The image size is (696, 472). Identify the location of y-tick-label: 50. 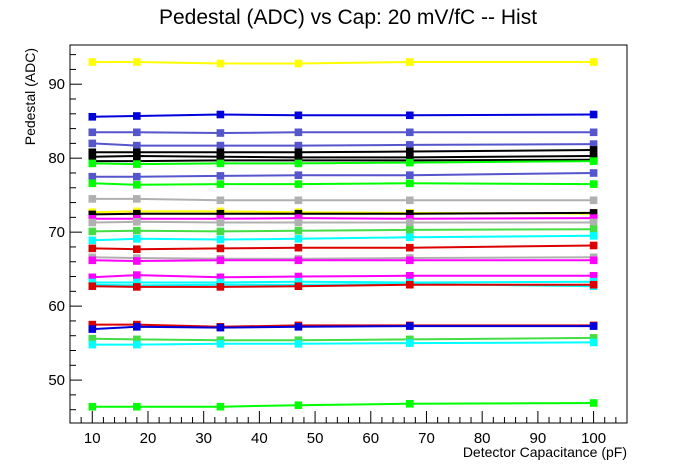
(56, 380).